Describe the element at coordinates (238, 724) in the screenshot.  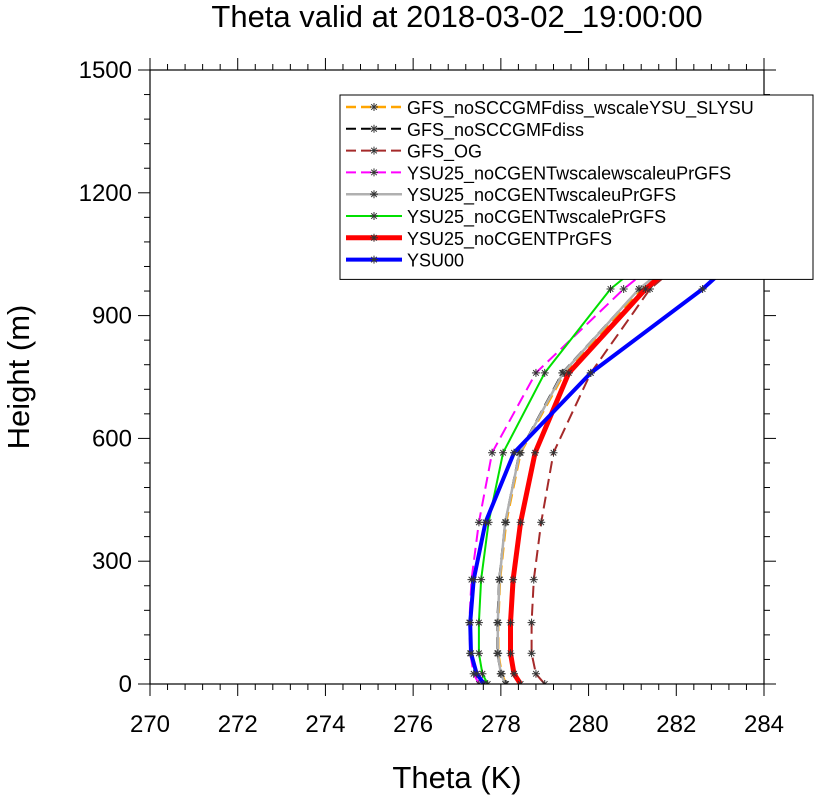
I see `x-tick-label: 272` at that location.